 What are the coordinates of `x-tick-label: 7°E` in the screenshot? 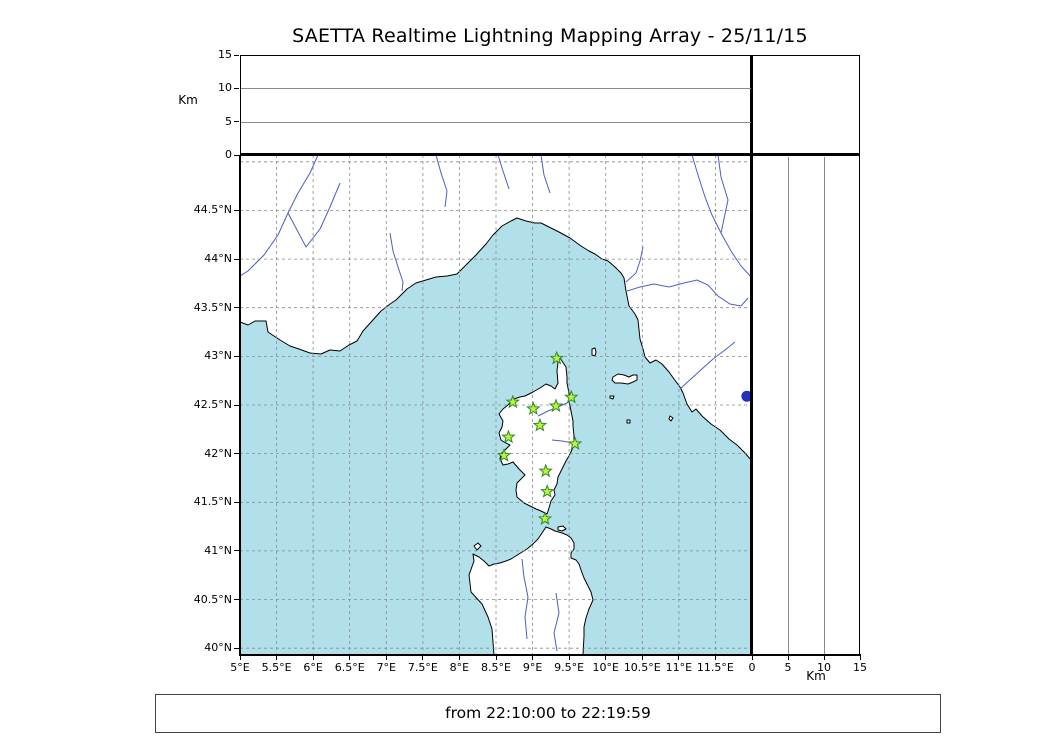 It's located at (386, 667).